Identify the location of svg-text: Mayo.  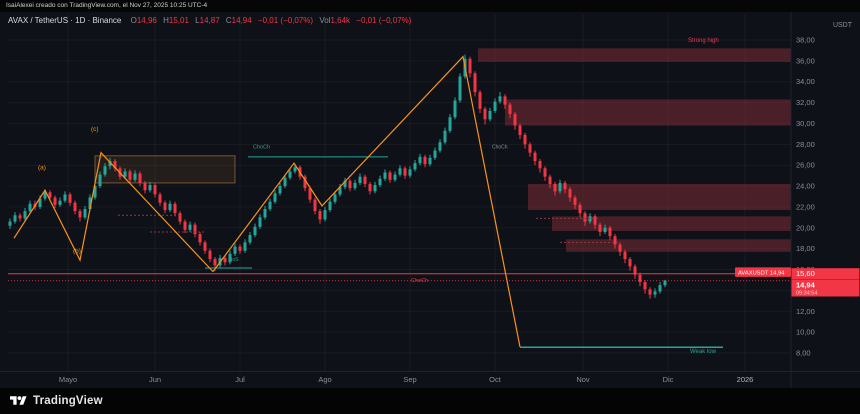
(68, 379).